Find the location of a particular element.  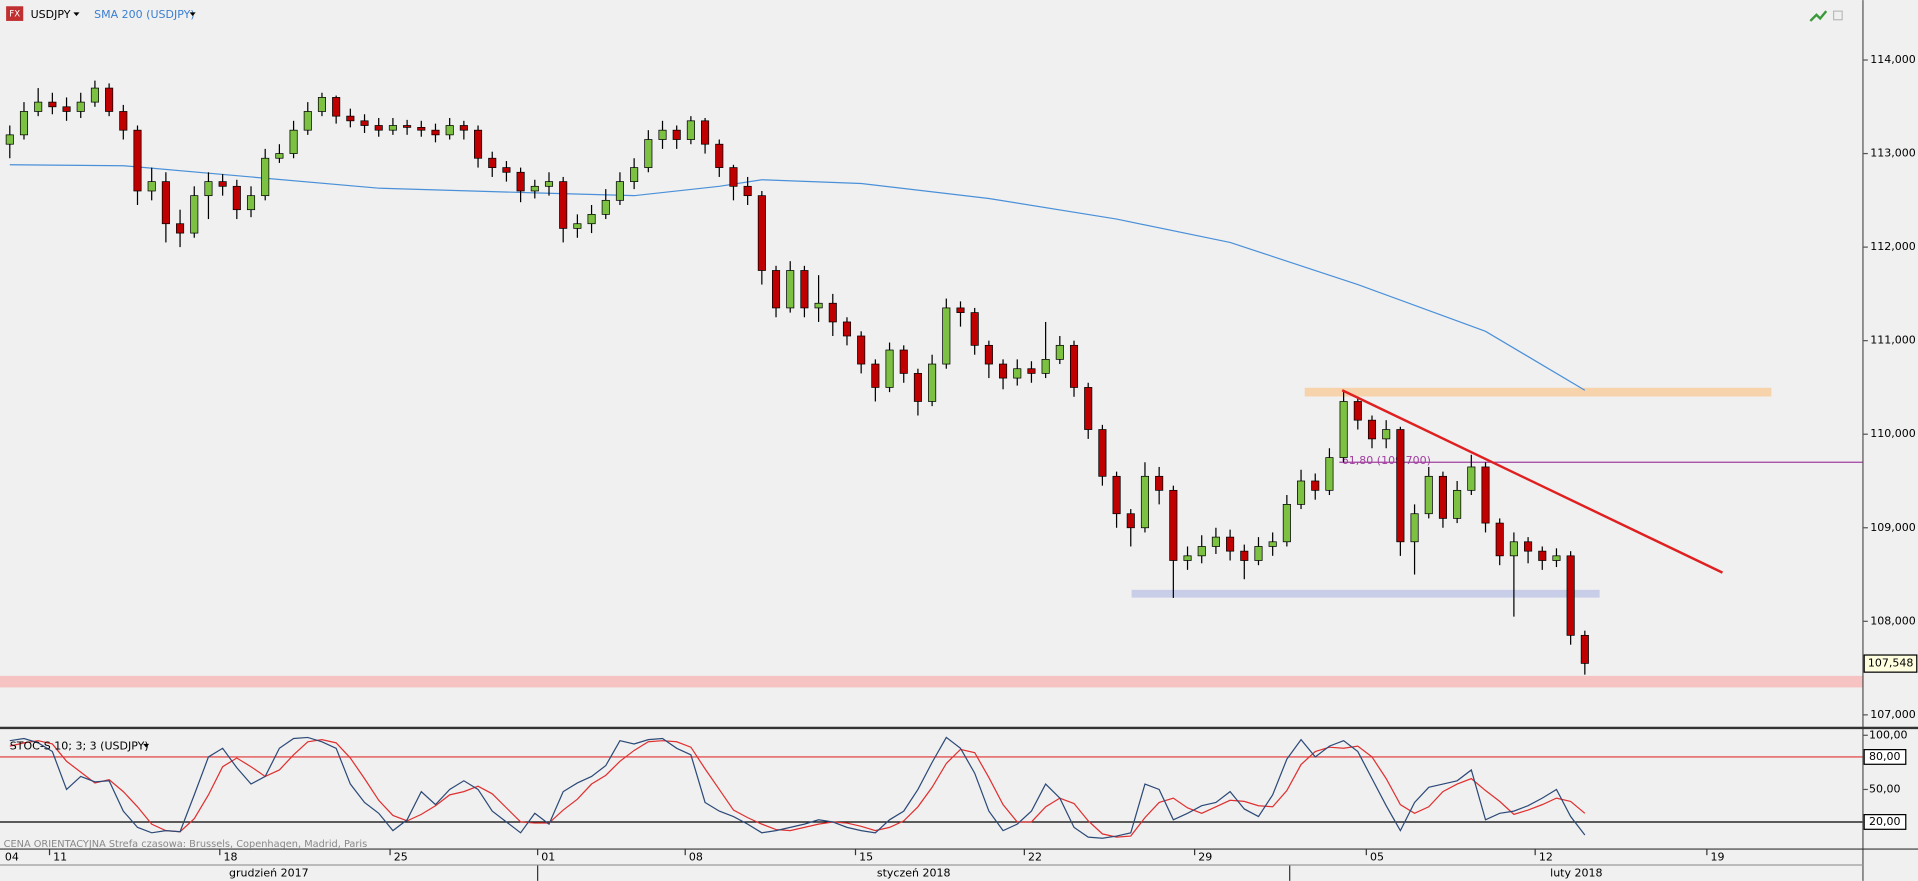

fx-icon-text: FX is located at coordinates (14, 15).